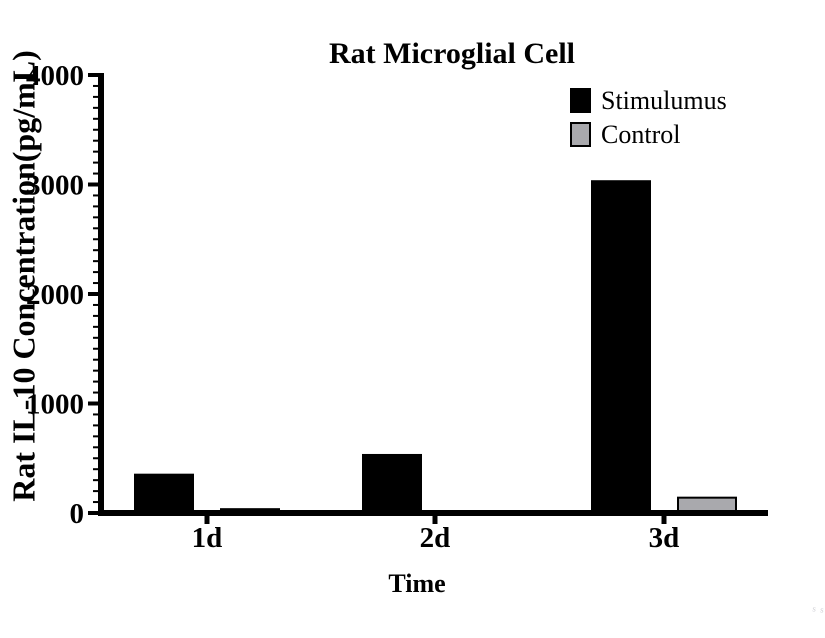 Image resolution: width=825 pixels, height=638 pixels. Describe the element at coordinates (55, 404) in the screenshot. I see `y-tick-label: 1000` at that location.